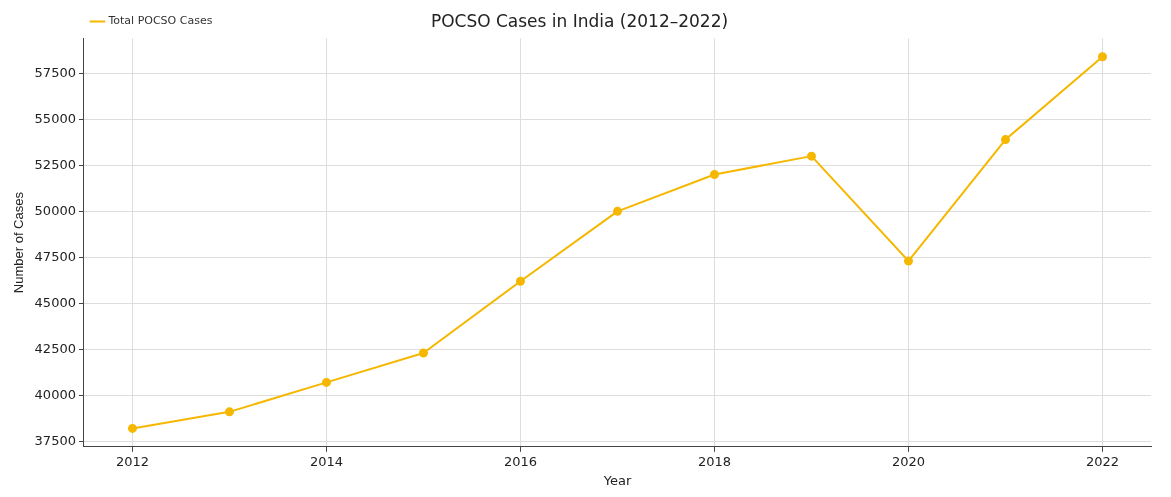 Image resolution: width=1171 pixels, height=497 pixels. Describe the element at coordinates (55, 440) in the screenshot. I see `y-tick-label: 37500` at that location.